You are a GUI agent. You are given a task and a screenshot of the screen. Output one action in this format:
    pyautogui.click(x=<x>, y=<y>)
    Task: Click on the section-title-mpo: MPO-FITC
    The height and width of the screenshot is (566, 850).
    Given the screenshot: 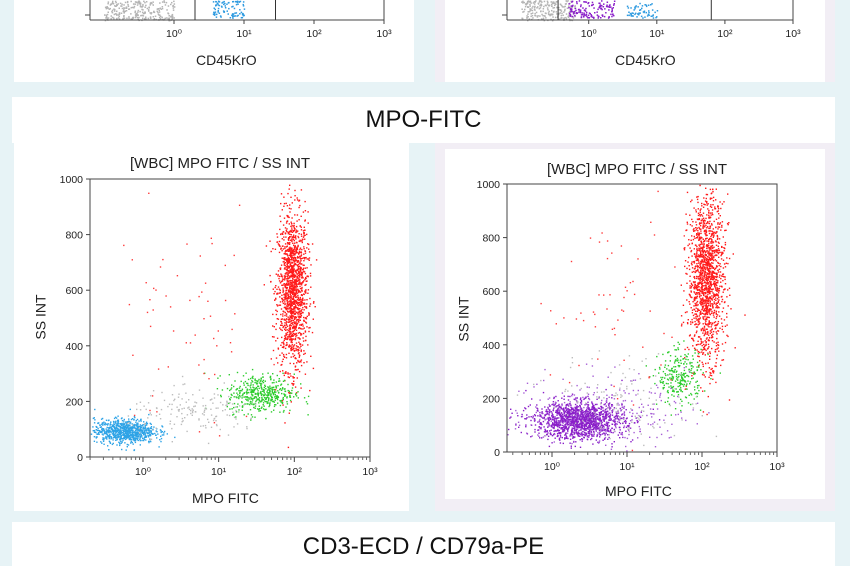 What is the action you would take?
    pyautogui.click(x=423, y=119)
    